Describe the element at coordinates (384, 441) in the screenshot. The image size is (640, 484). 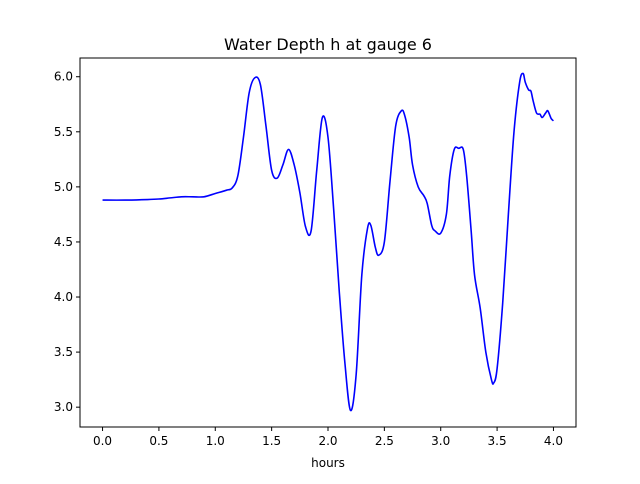
I see `x-tick-label: 2.5` at that location.